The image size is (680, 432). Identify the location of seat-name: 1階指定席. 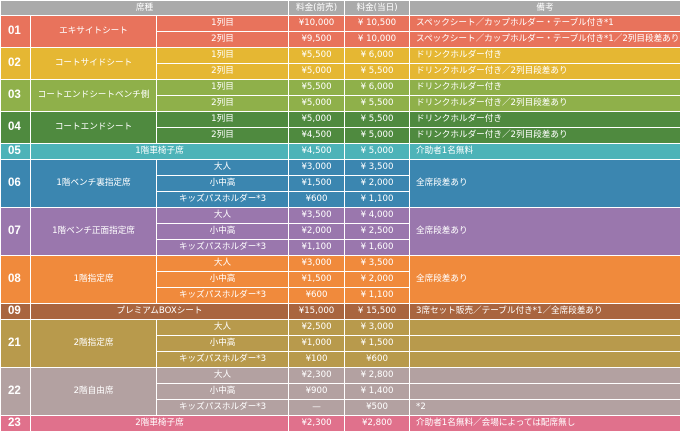
(94, 280).